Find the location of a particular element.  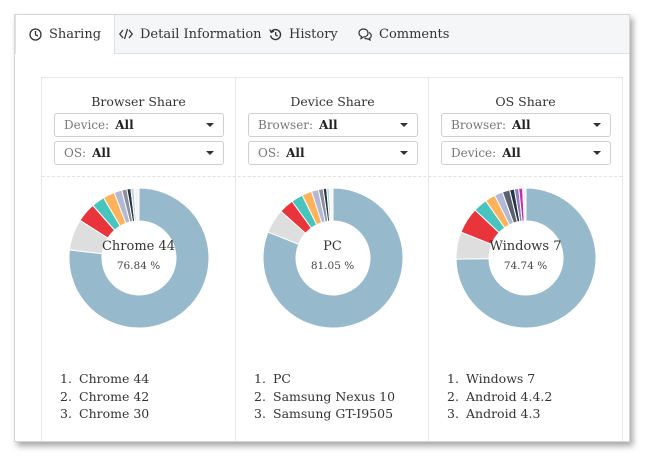

tab-detail-information: Detail Information is located at coordinates (190, 34).